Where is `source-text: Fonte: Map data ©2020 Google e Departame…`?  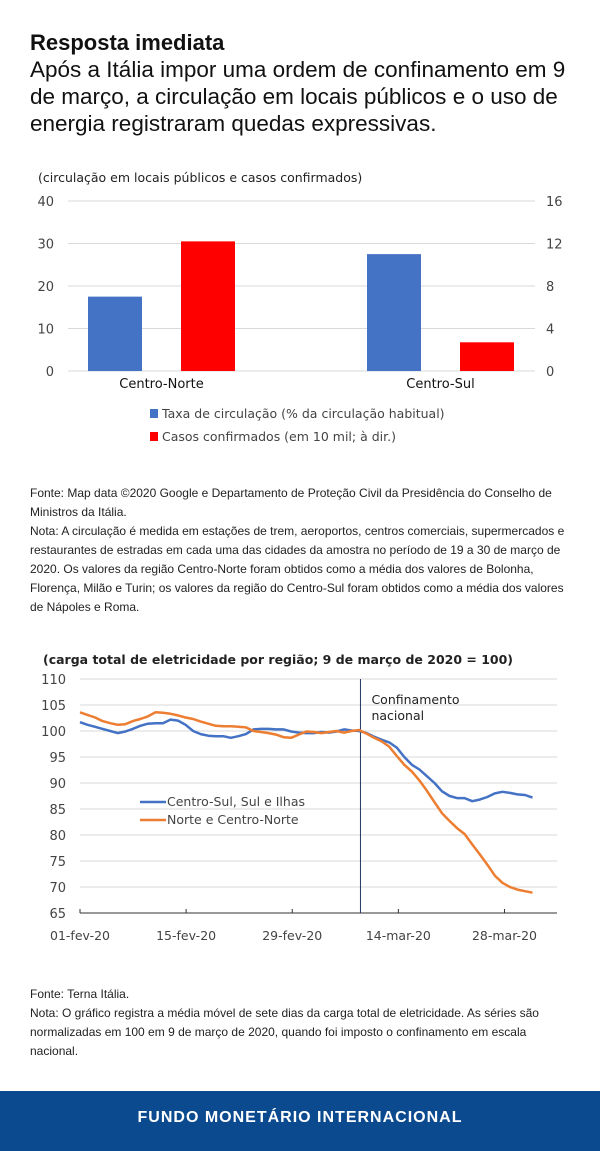 source-text: Fonte: Map data ©2020 Google e Departame… is located at coordinates (291, 502).